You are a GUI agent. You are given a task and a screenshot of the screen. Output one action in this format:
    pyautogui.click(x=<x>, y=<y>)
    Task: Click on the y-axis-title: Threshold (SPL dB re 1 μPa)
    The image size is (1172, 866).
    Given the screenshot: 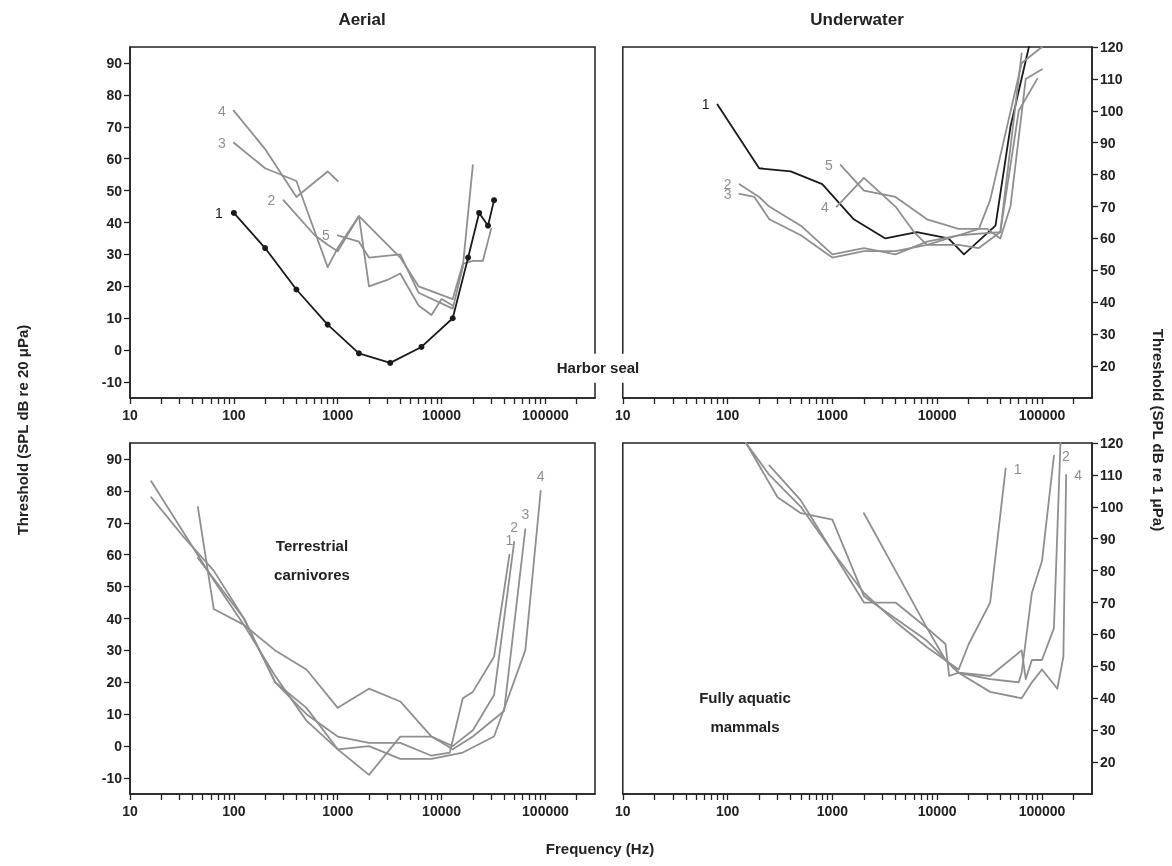 What is the action you would take?
    pyautogui.click(x=1158, y=430)
    